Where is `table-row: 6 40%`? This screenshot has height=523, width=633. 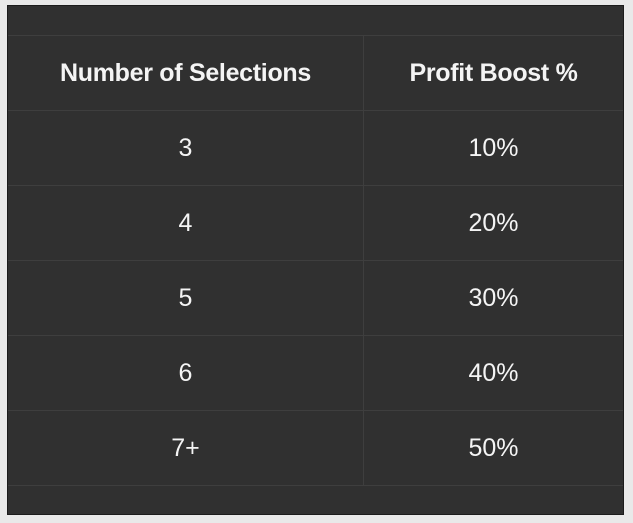 table-row: 6 40% is located at coordinates (315, 373).